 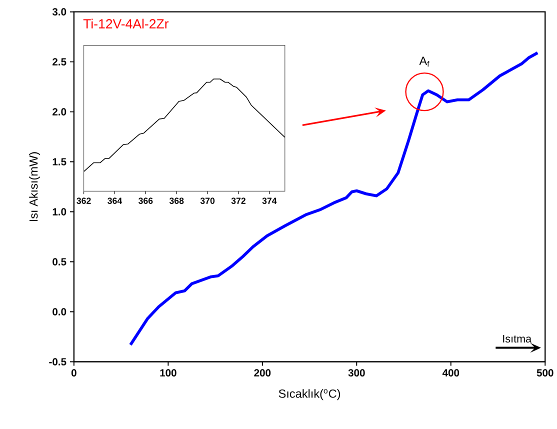 What do you see at coordinates (115, 201) in the screenshot?
I see `x-tick-label: 364` at bounding box center [115, 201].